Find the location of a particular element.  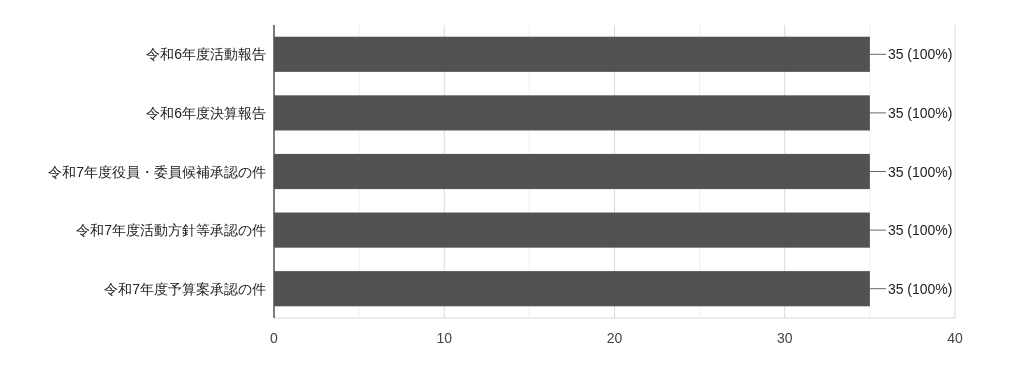

y-tick-label: 令和7年度予算案承認の件 is located at coordinates (185, 288).